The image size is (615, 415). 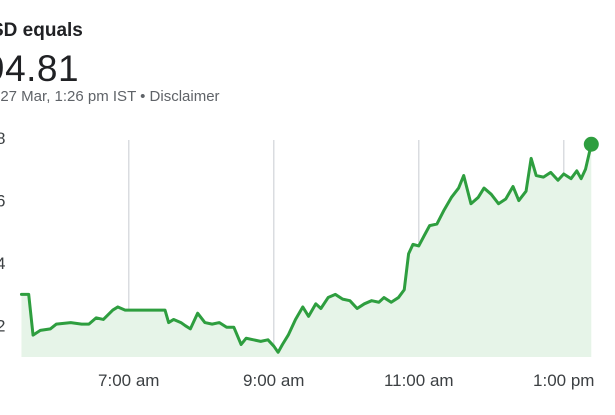 I want to click on currency-subtitle: SD equals, so click(x=41, y=30).